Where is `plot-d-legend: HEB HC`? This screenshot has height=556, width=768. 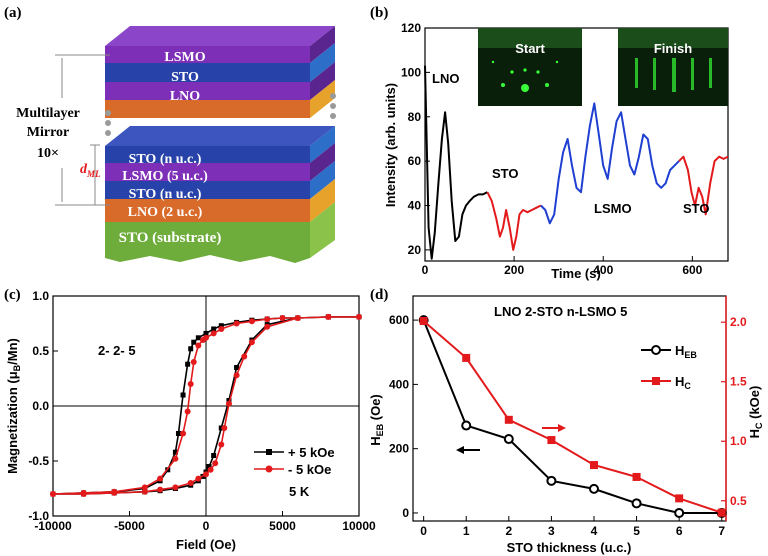 plot-d-legend: HEB HC is located at coordinates (669, 367).